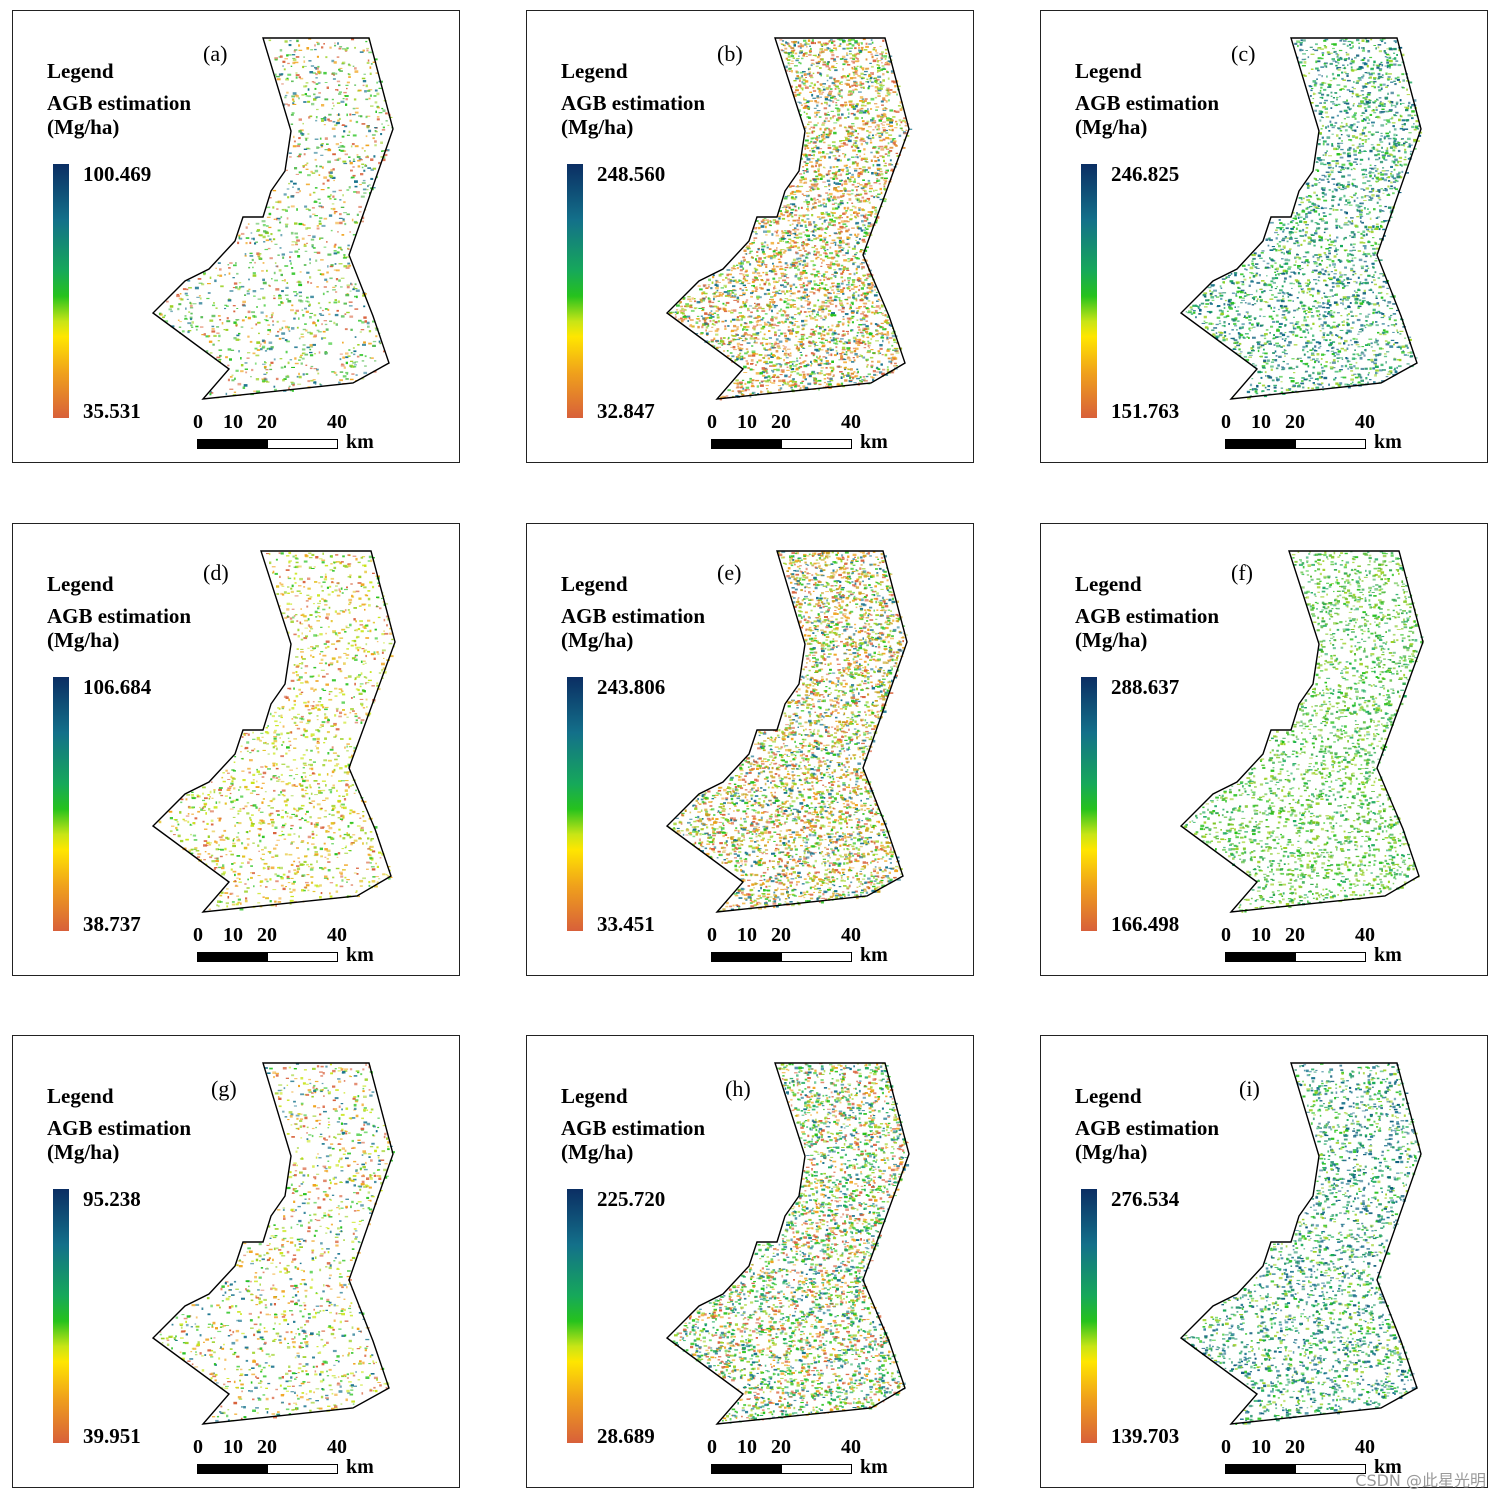  What do you see at coordinates (112, 1436) in the screenshot?
I see `legend-min-value: 39.951` at bounding box center [112, 1436].